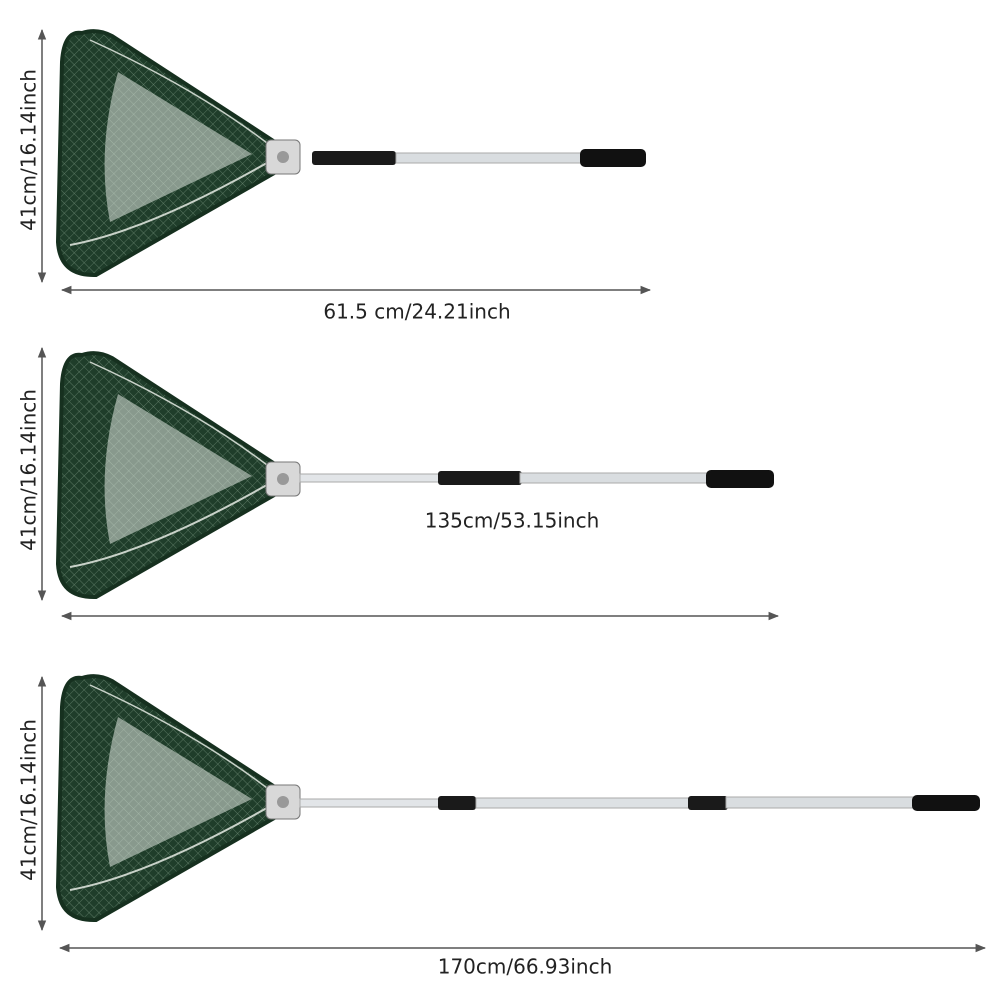 This screenshot has width=1000, height=1000. I want to click on length-label: 135cm/53.15inch, so click(512, 521).